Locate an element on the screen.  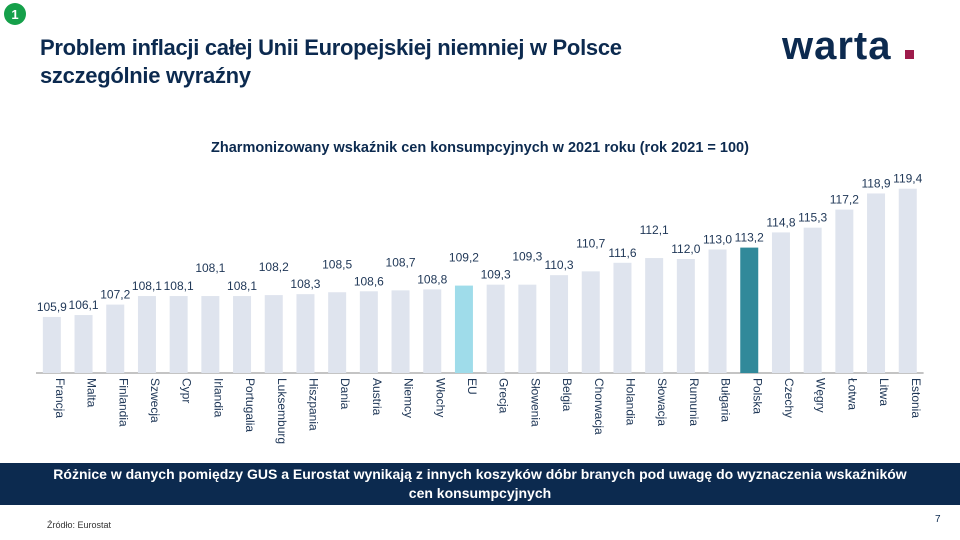
category-label-20: Rumunia is located at coordinates (694, 402).